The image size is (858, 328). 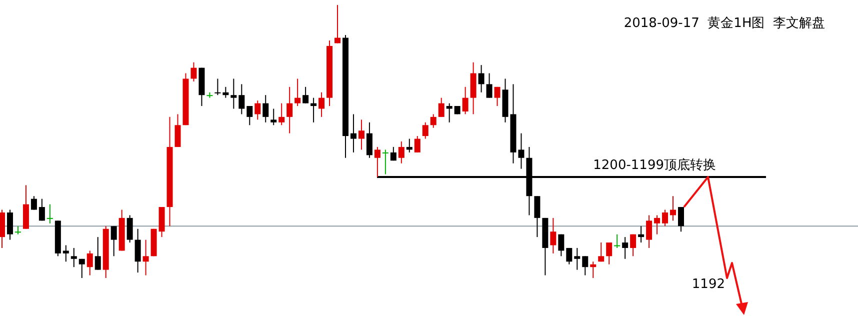 I want to click on text: 2018-09-17 黄金1H图 李文解盘, so click(x=724, y=23).